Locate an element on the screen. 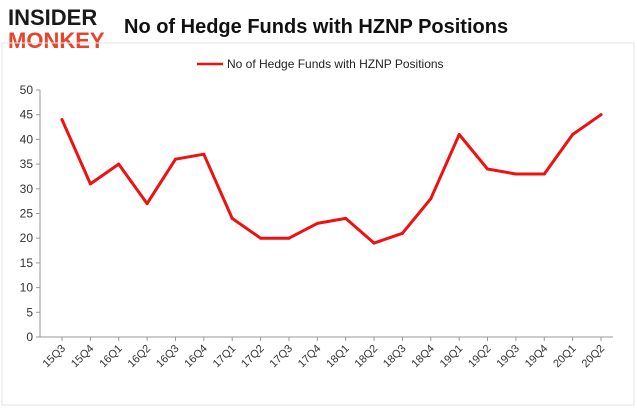  y-tick-label: 25 is located at coordinates (27, 214).